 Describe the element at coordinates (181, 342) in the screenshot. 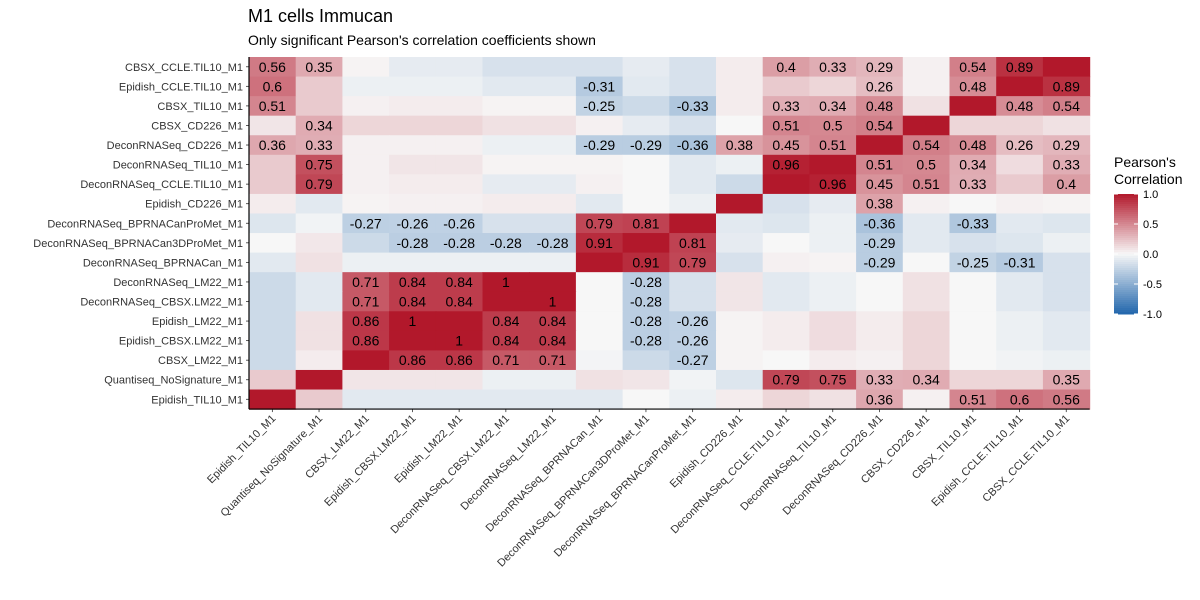

I see `y-tick-label: Epidish_CBSX.LM22_M1` at that location.